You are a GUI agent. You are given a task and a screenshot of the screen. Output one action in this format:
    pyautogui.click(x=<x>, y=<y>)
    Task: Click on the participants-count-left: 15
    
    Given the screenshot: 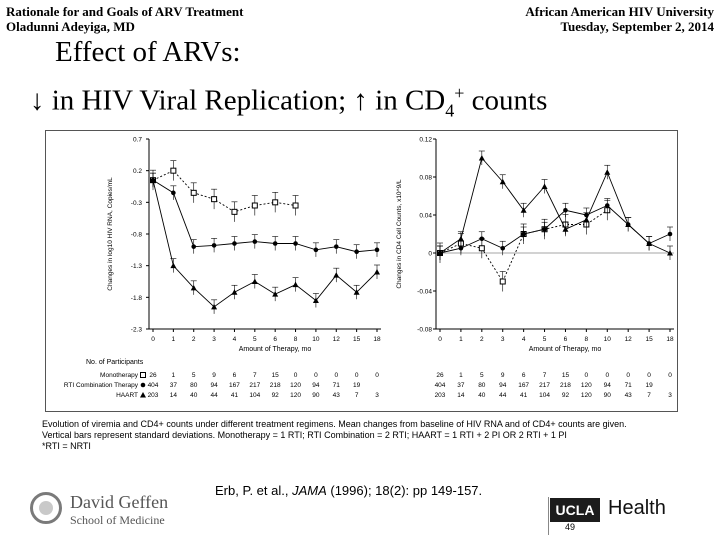 What is the action you would take?
    pyautogui.click(x=276, y=375)
    